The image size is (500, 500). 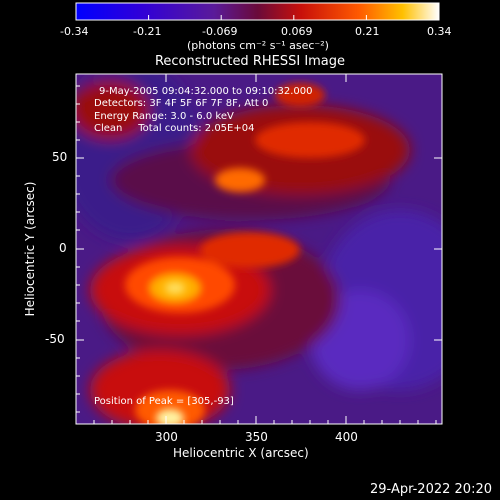 What do you see at coordinates (220, 31) in the screenshot?
I see `colorbar-tick-3: -0.069` at bounding box center [220, 31].